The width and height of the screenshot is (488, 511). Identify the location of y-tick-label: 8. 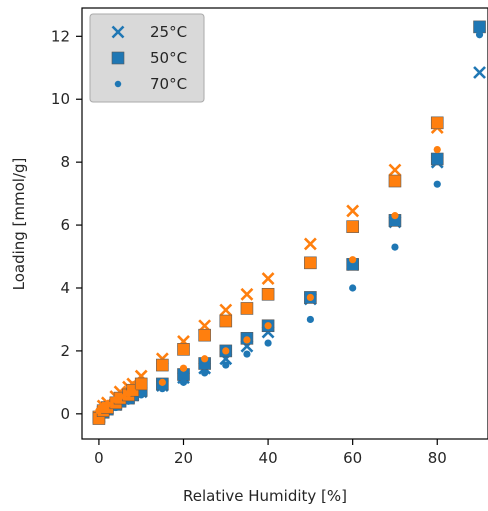
(65, 162).